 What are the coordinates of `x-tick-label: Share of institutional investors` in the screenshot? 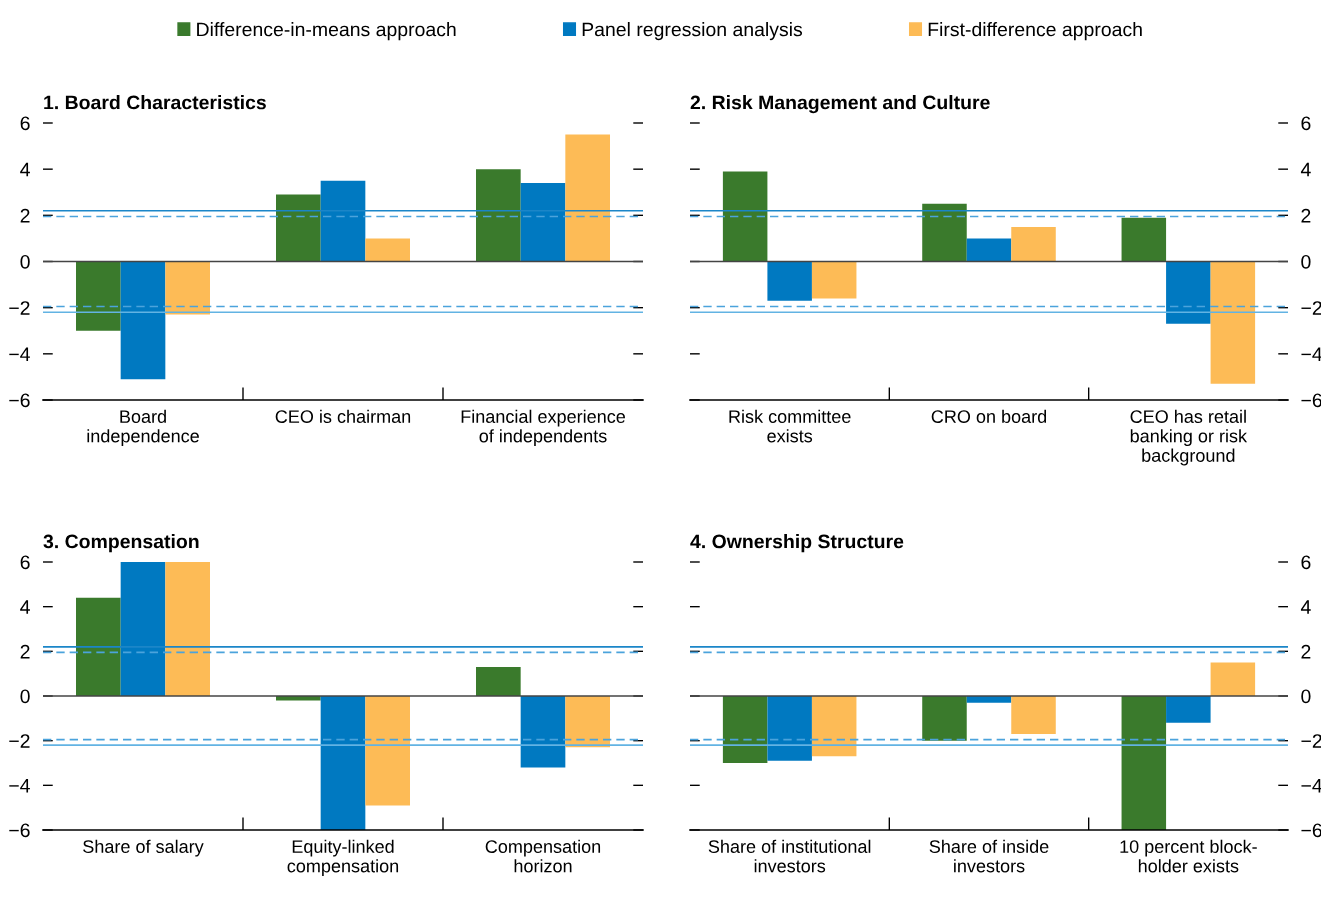 It's located at (789, 856).